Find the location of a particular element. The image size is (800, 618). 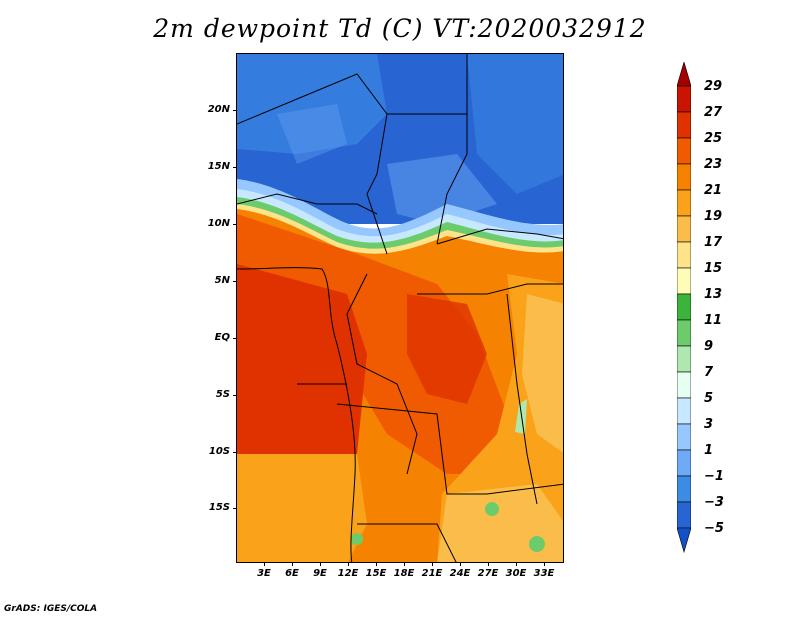

lat-label-20n: 20N is located at coordinates (218, 109).